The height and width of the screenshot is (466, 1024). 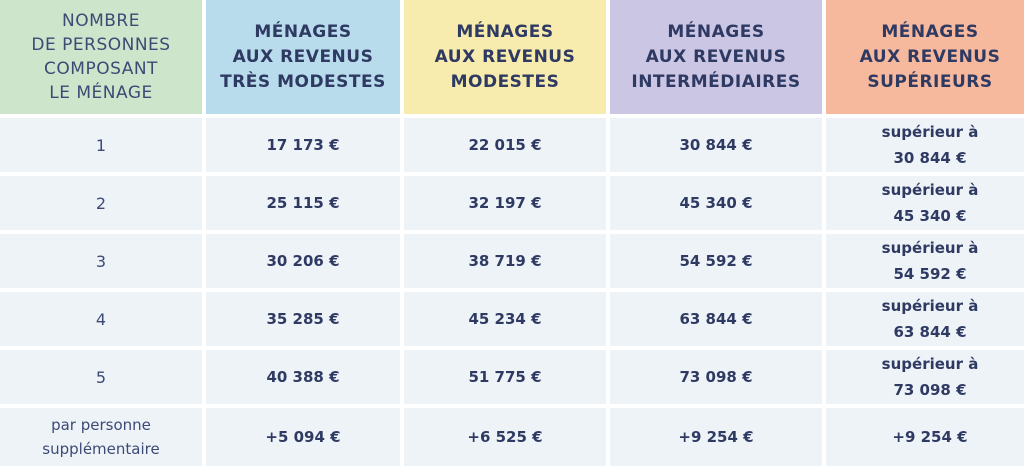 I want to click on row-4-tres-modestes: 35 285 €, so click(x=303, y=319).